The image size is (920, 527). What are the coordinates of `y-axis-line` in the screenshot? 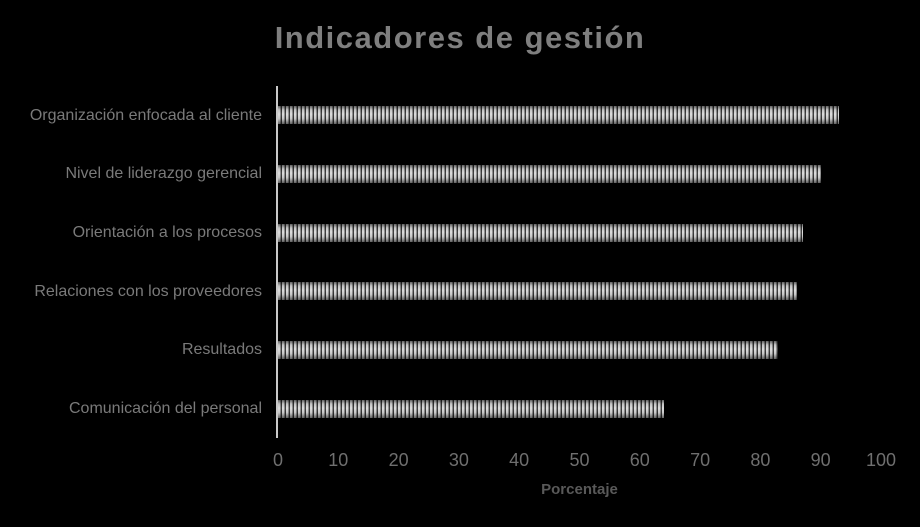 It's located at (277, 262).